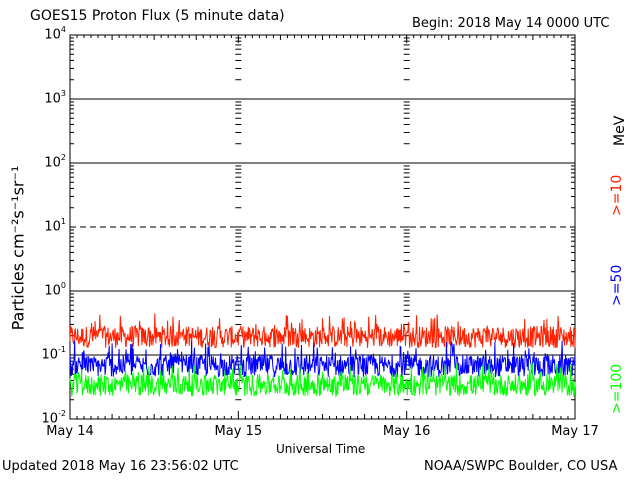 Image resolution: width=640 pixels, height=480 pixels. What do you see at coordinates (62, 349) in the screenshot?
I see `y-tick-exponent: -1` at bounding box center [62, 349].